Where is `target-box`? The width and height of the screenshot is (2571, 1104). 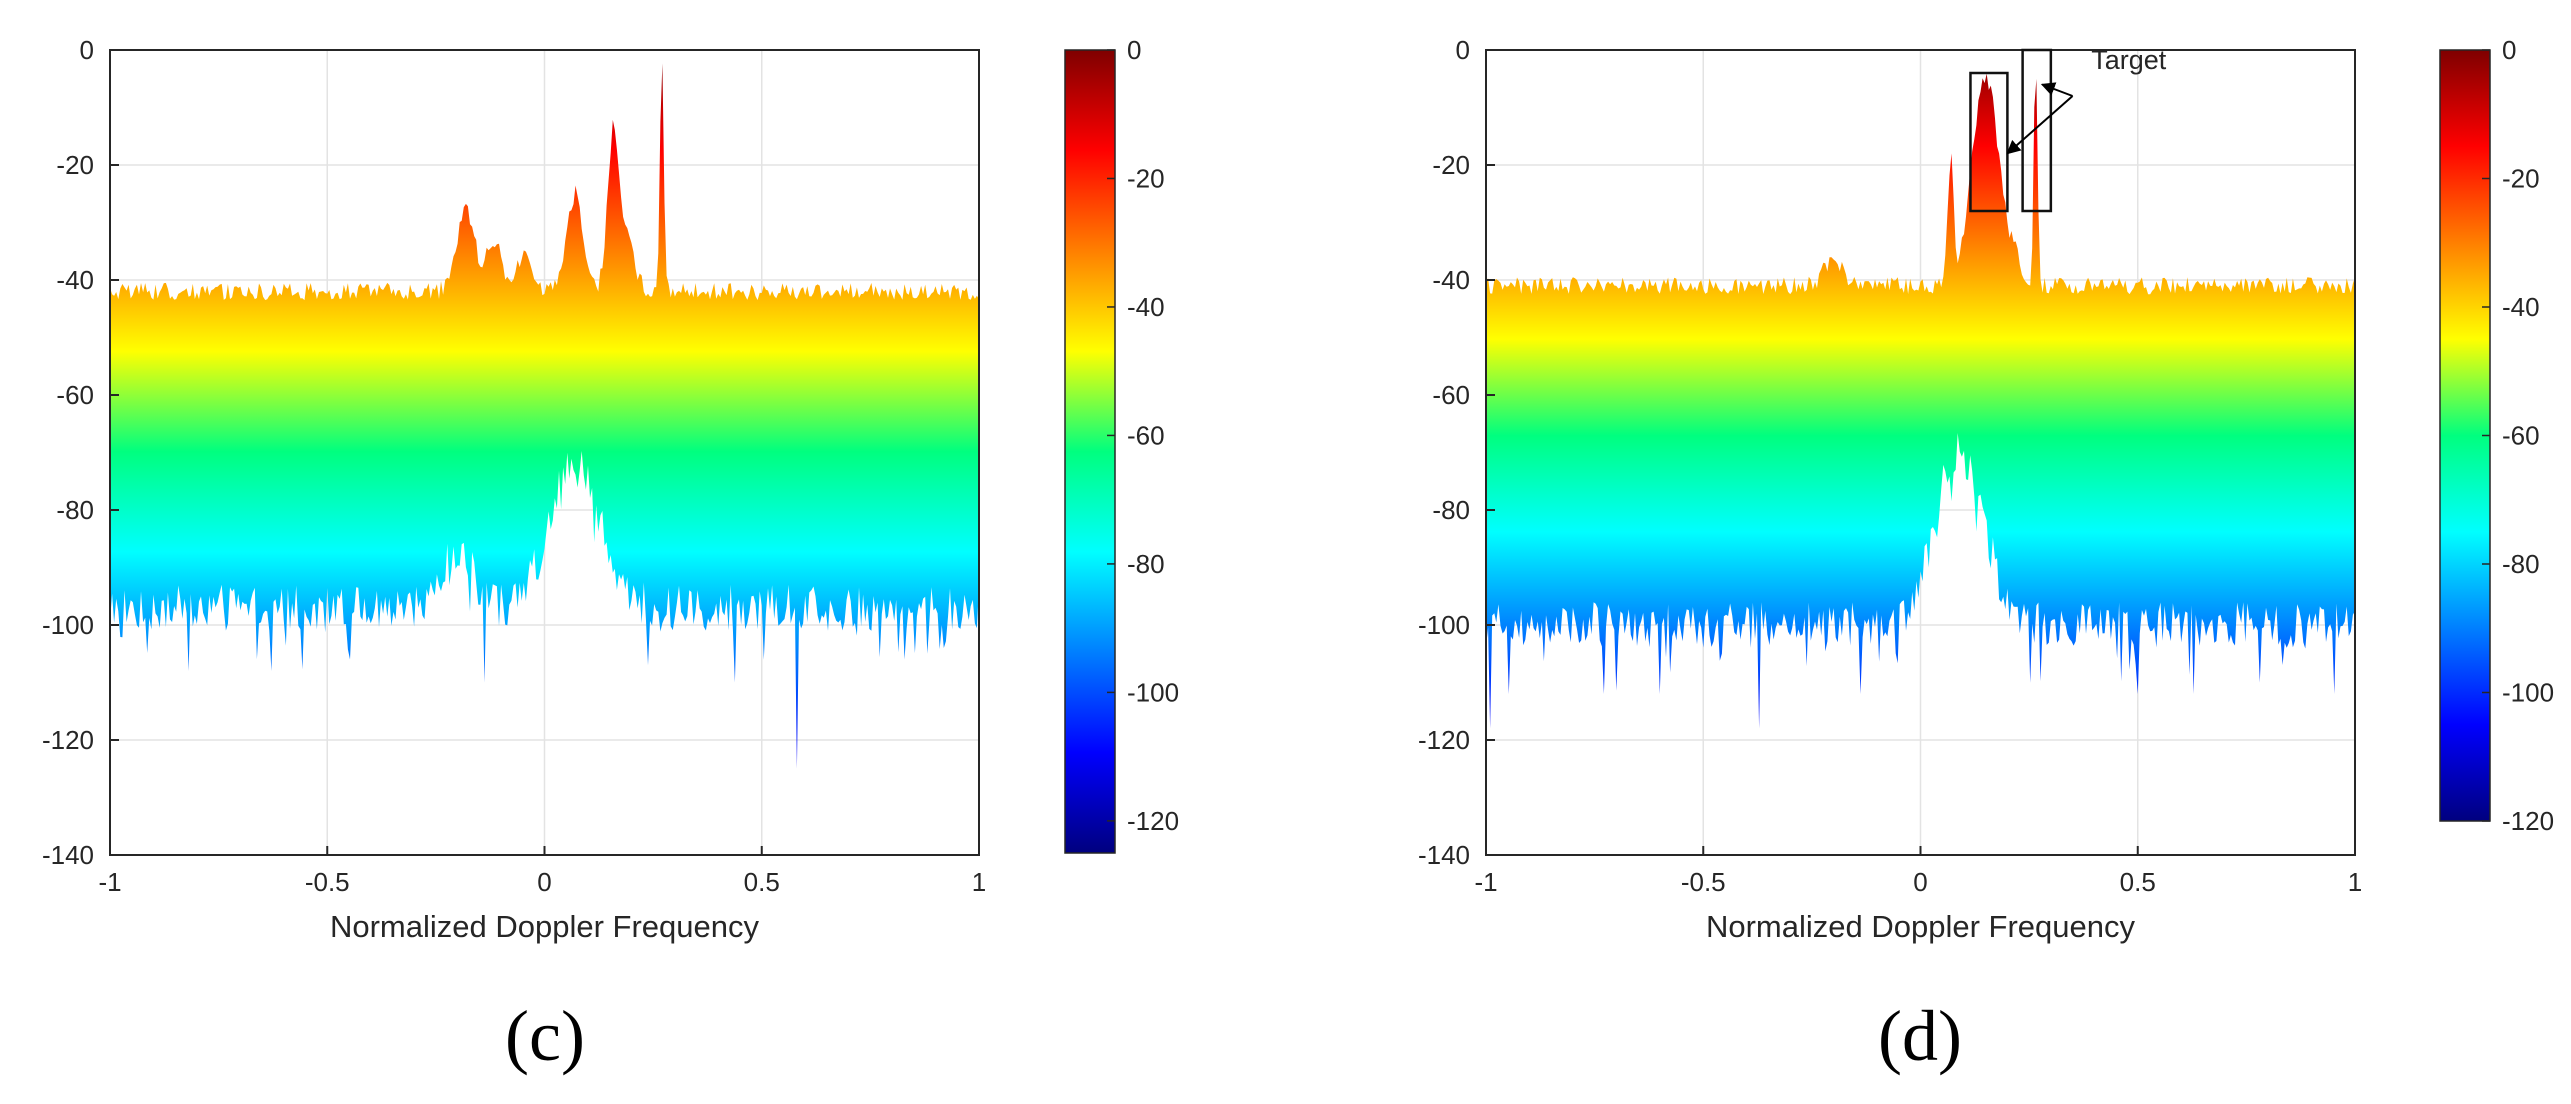
target-box is located at coordinates (2037, 130).